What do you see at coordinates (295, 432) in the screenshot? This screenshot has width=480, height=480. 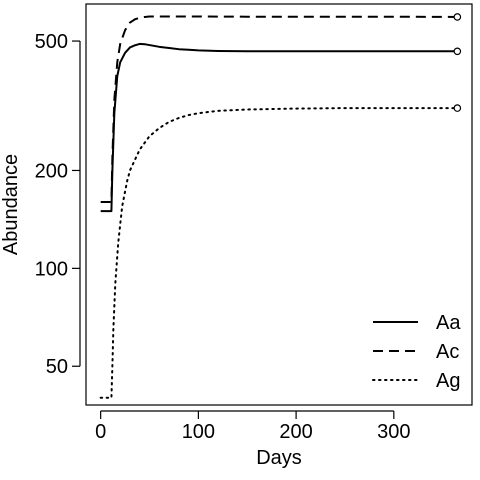 I see `x-tick-label-2: 200` at bounding box center [295, 432].